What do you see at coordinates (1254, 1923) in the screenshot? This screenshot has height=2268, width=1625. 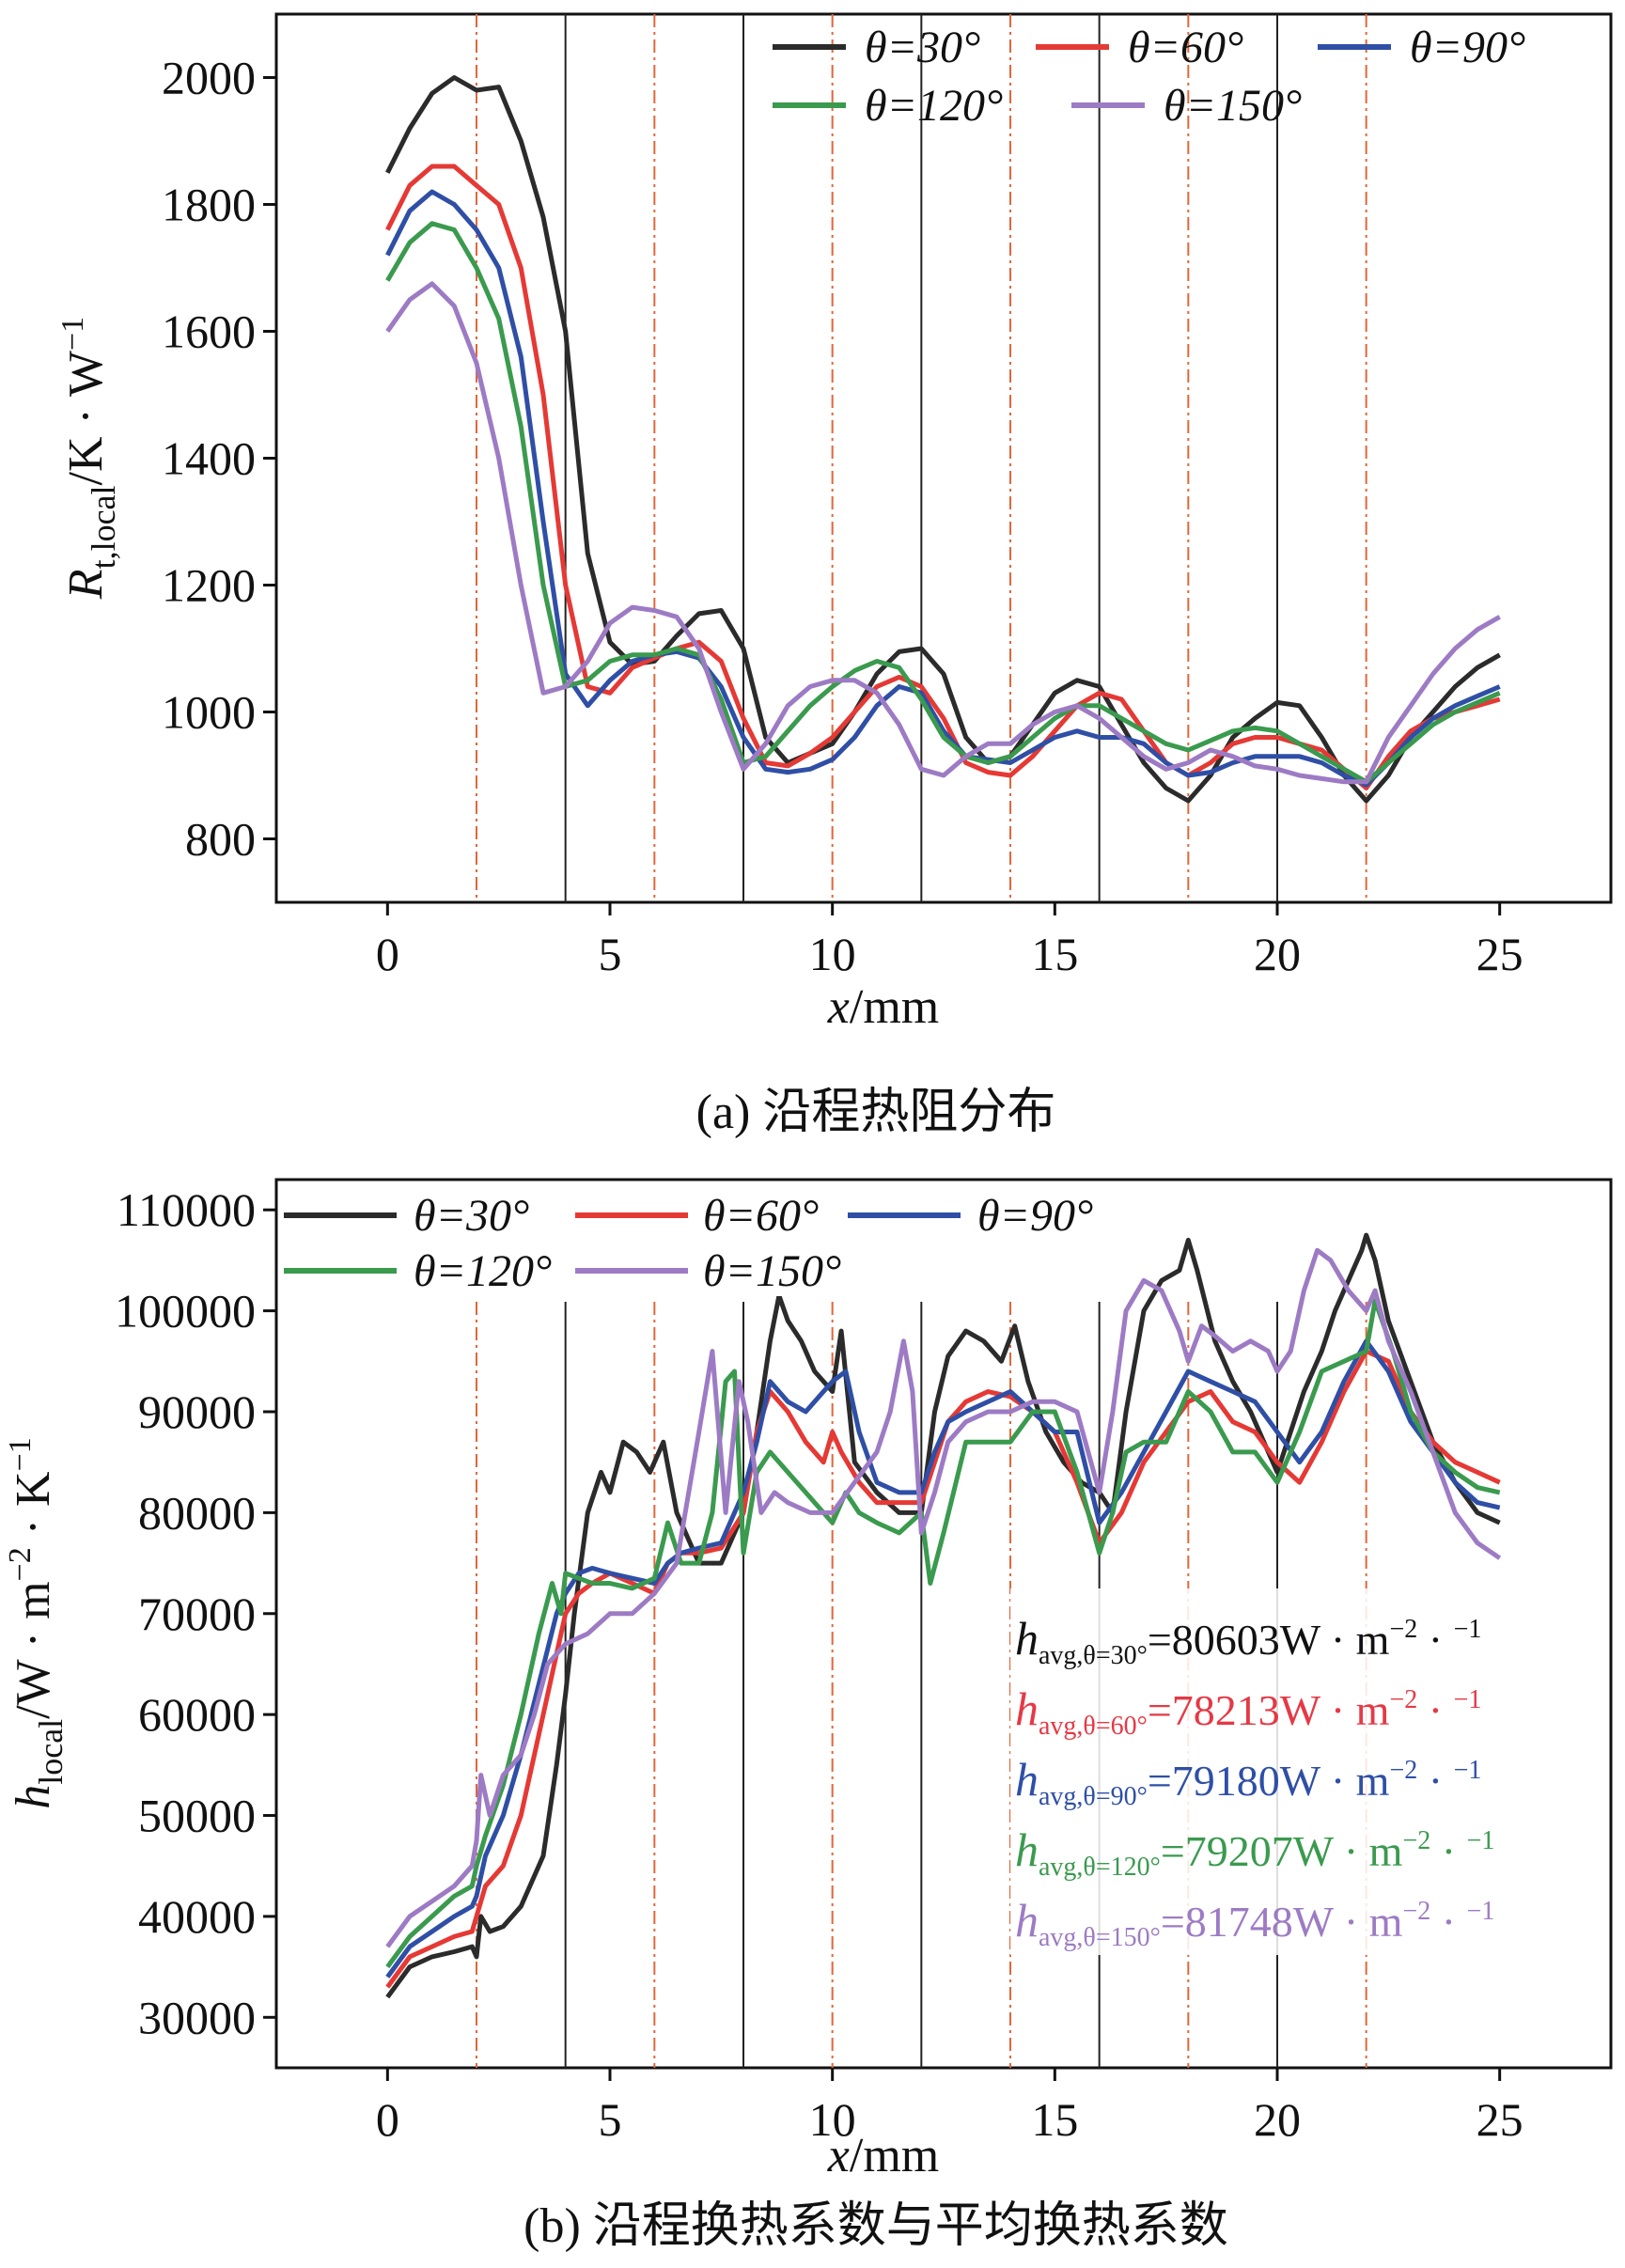 I see `havg-150: havg,θ=150°=81748W · m−2 · −1` at bounding box center [1254, 1923].